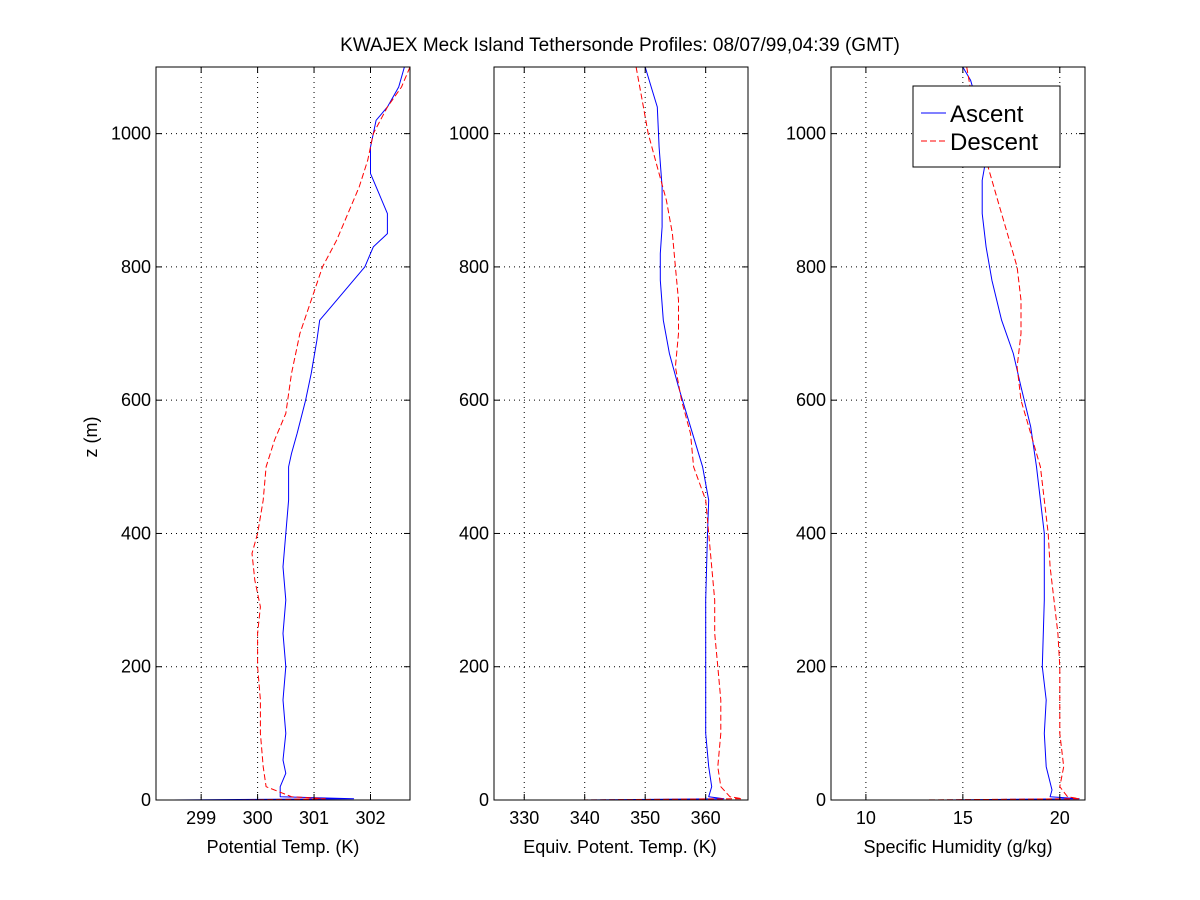  What do you see at coordinates (524, 818) in the screenshot?
I see `x-tick-label: 330` at bounding box center [524, 818].